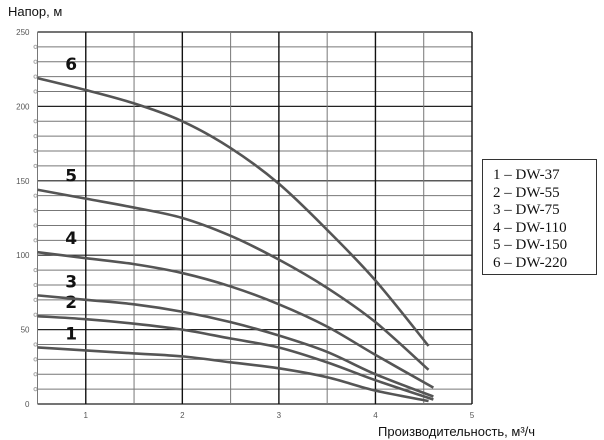 This screenshot has width=604, height=440. I want to click on x-axis-label: Производительность, м³/ч, so click(457, 431).